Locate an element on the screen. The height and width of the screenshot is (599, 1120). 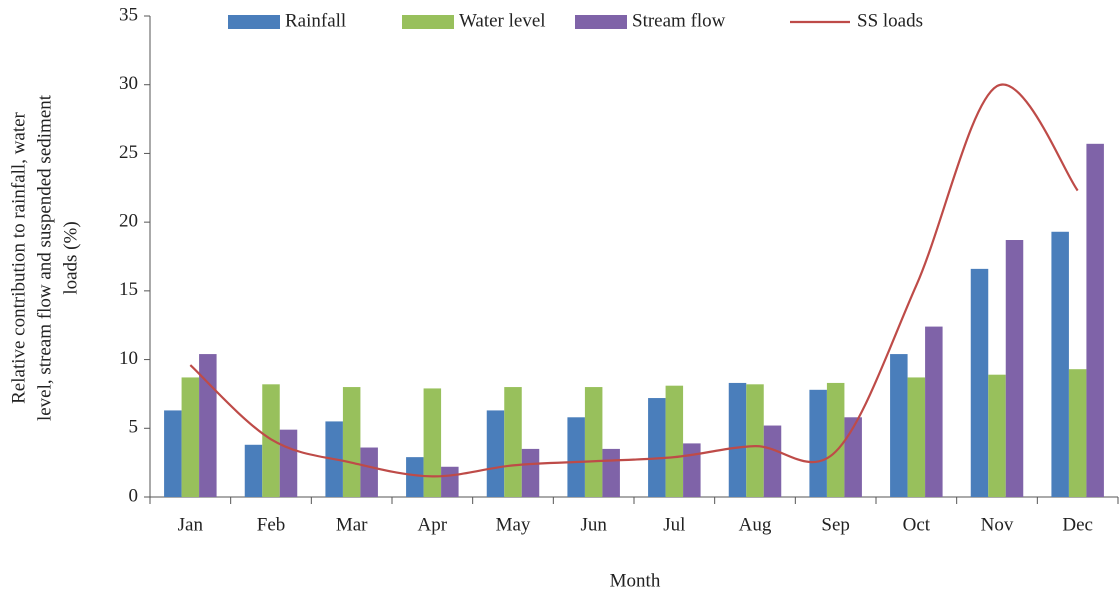
y-tick-label: 5 is located at coordinates (134, 427).